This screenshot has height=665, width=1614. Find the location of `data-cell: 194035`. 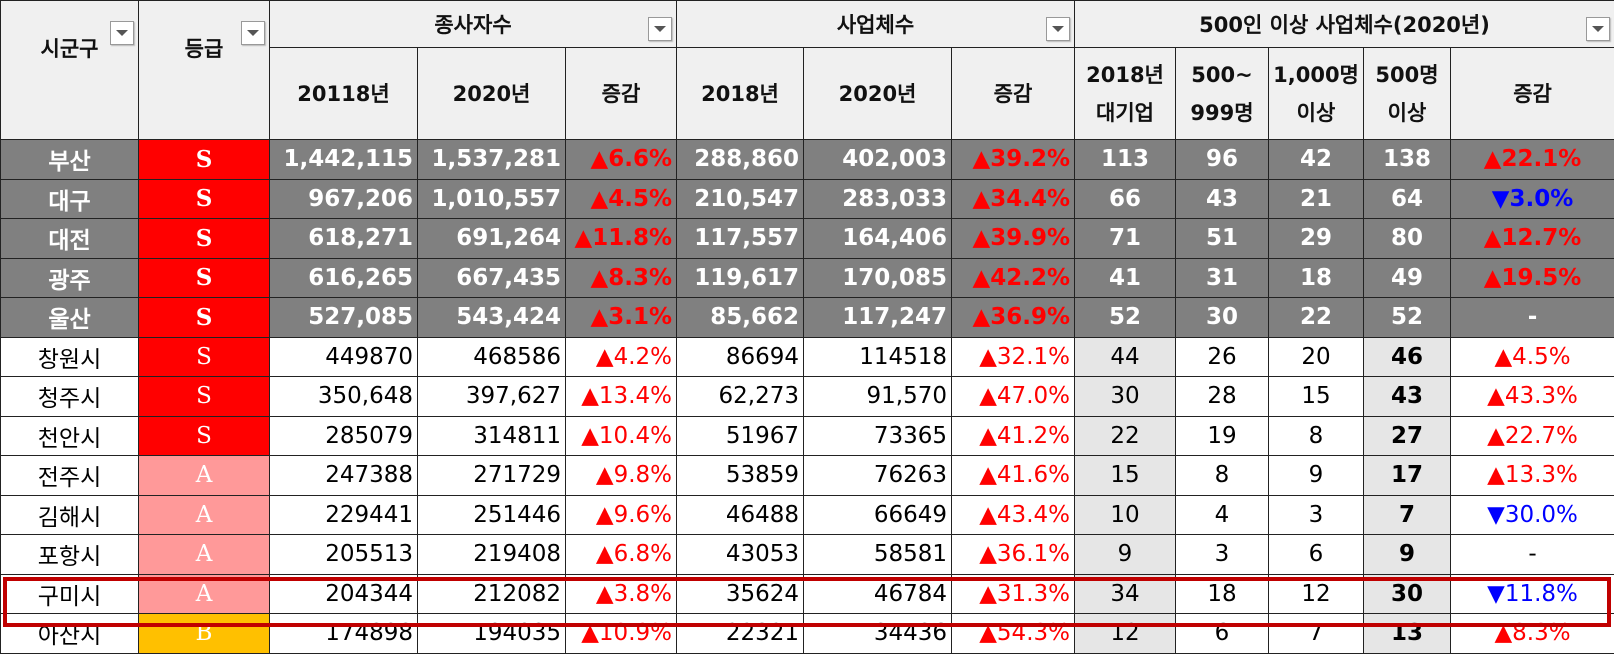

data-cell: 194035 is located at coordinates (491, 633).